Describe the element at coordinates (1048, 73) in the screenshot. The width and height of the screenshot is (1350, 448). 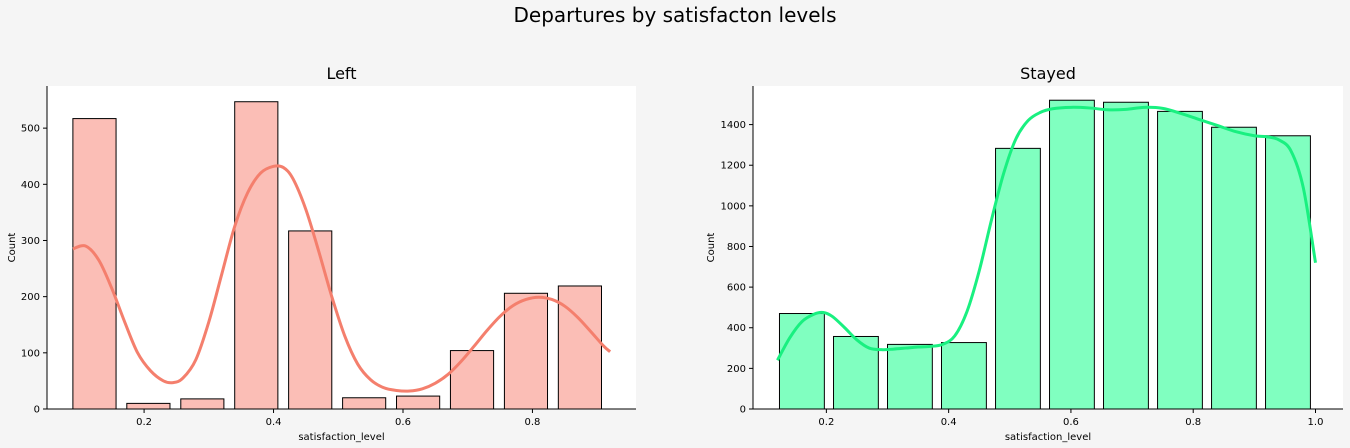
I see `stayed-panel-title: Stayed` at that location.